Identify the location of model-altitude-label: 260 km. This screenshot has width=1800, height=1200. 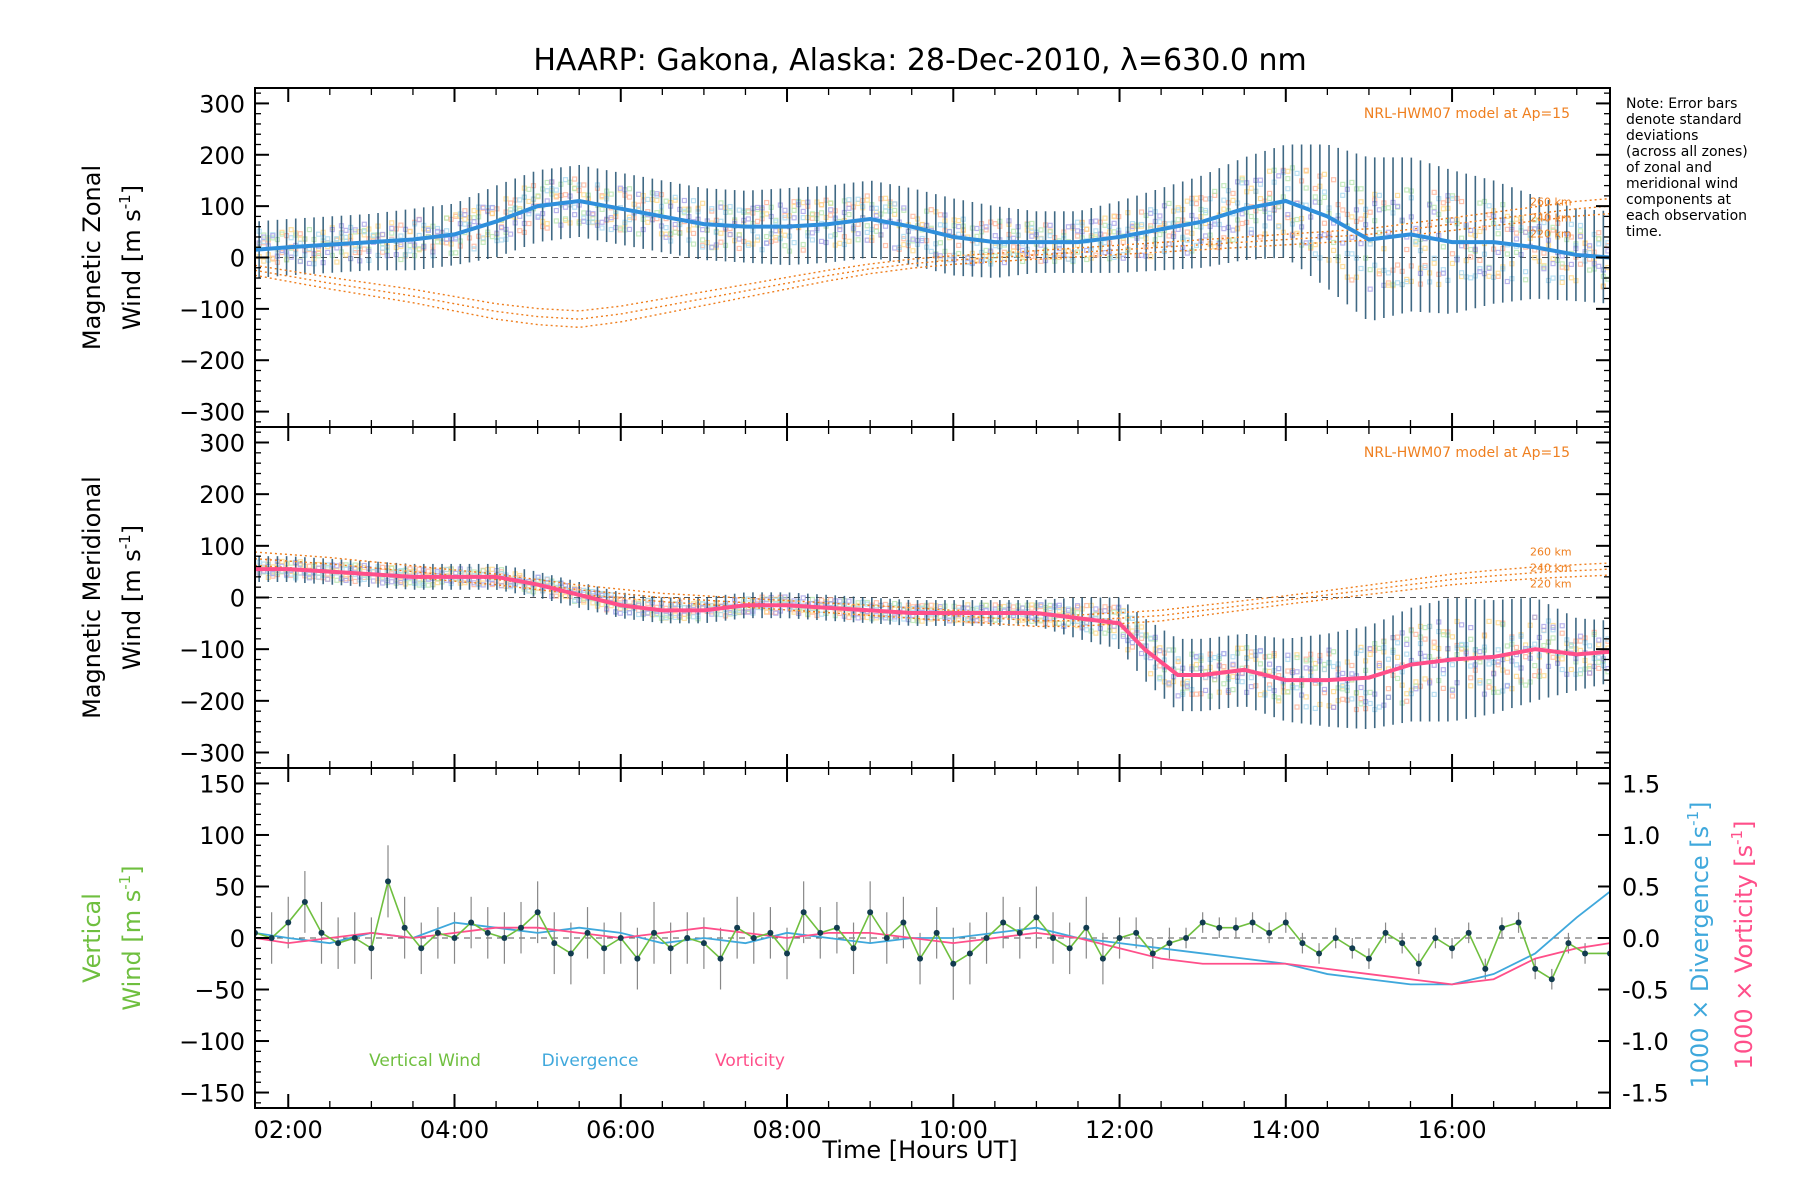
(1551, 552).